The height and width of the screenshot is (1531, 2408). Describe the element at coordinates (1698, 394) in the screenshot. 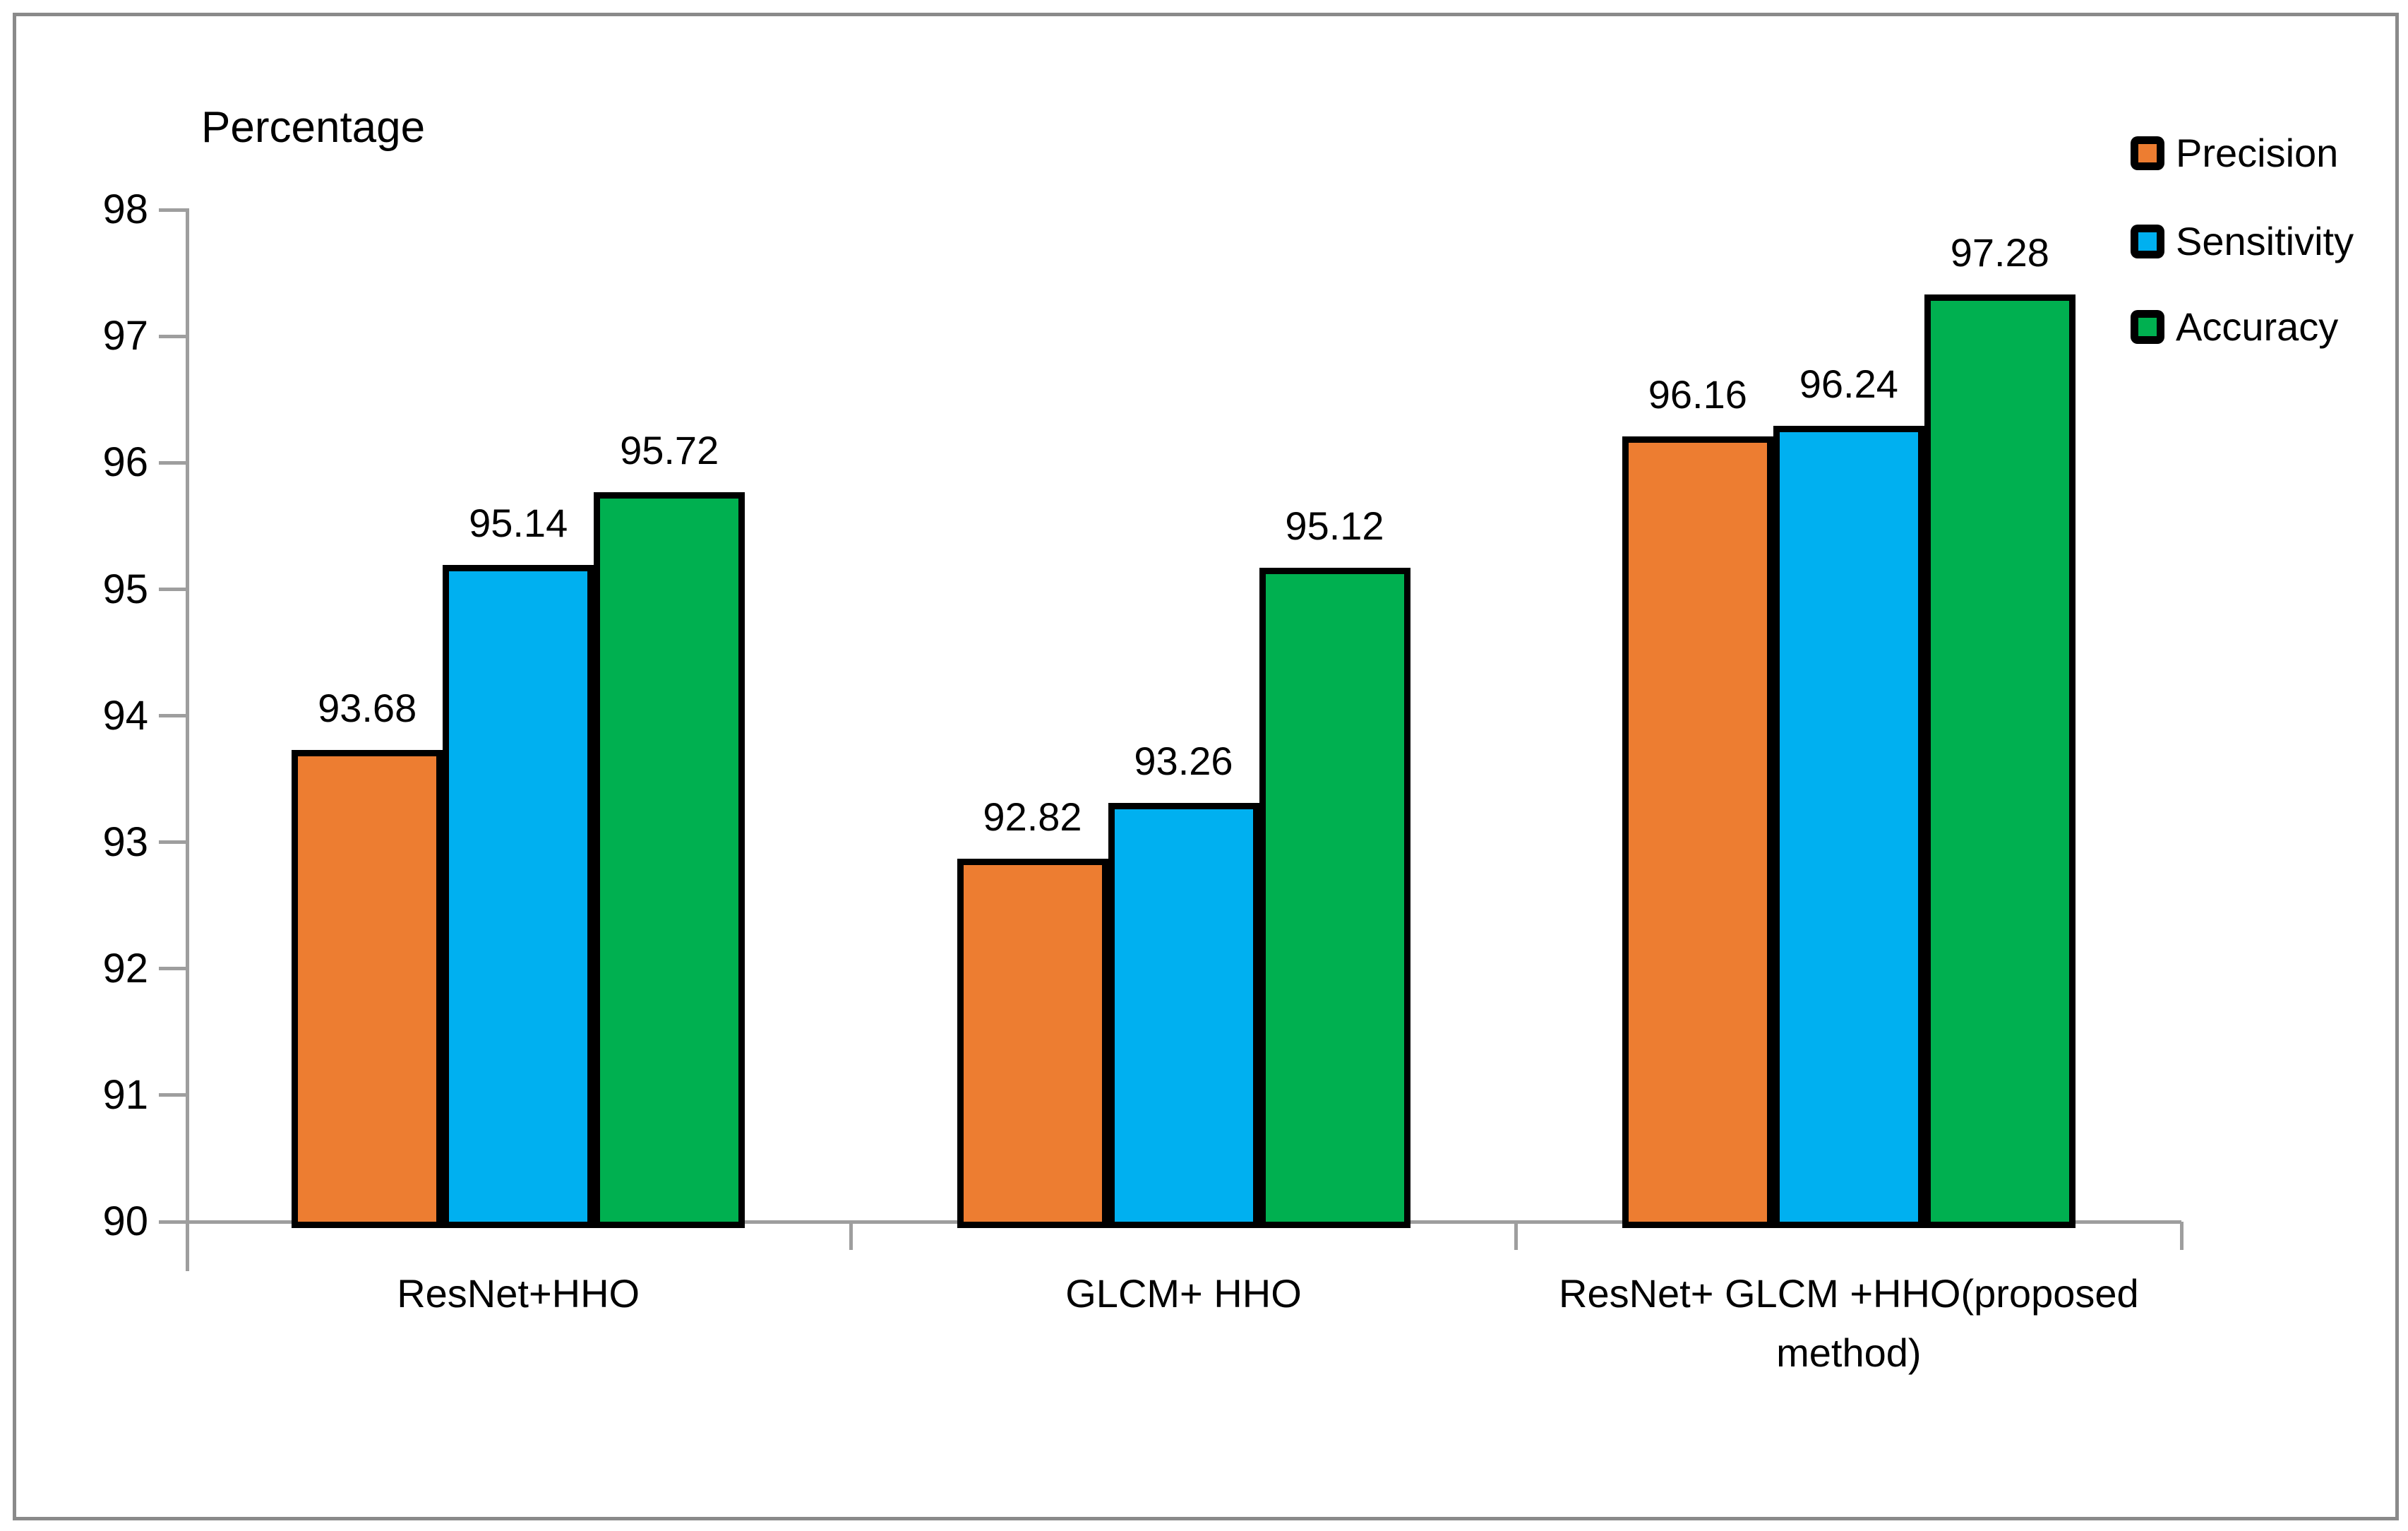

I see `value-label: 96.16` at that location.